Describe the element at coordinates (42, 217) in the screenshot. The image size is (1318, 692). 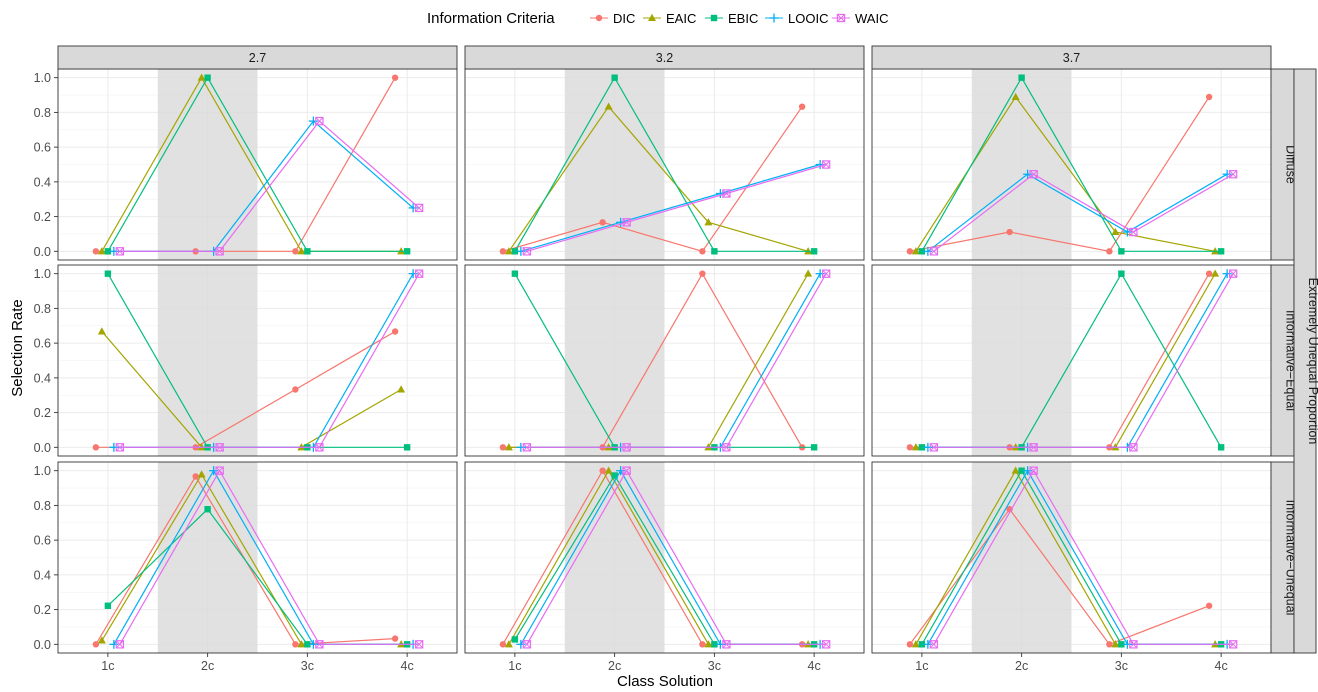
I see `y-tick-label: 0.2` at that location.